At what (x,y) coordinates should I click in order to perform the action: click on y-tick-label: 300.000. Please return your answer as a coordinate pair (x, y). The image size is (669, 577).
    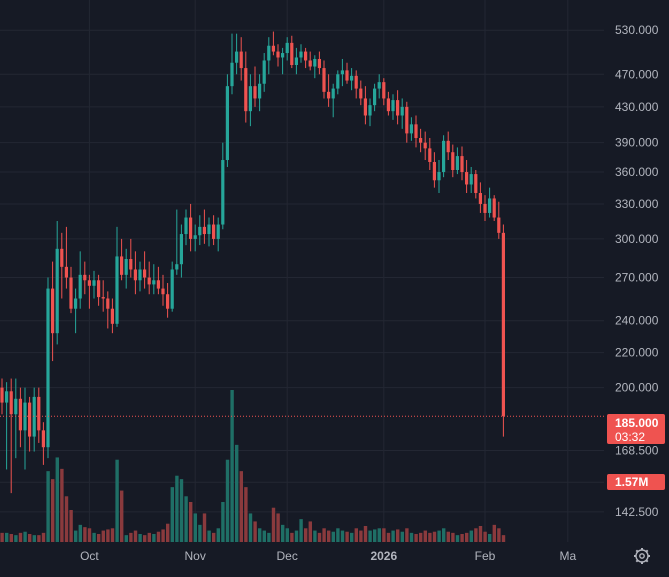
    Looking at the image, I should click on (637, 239).